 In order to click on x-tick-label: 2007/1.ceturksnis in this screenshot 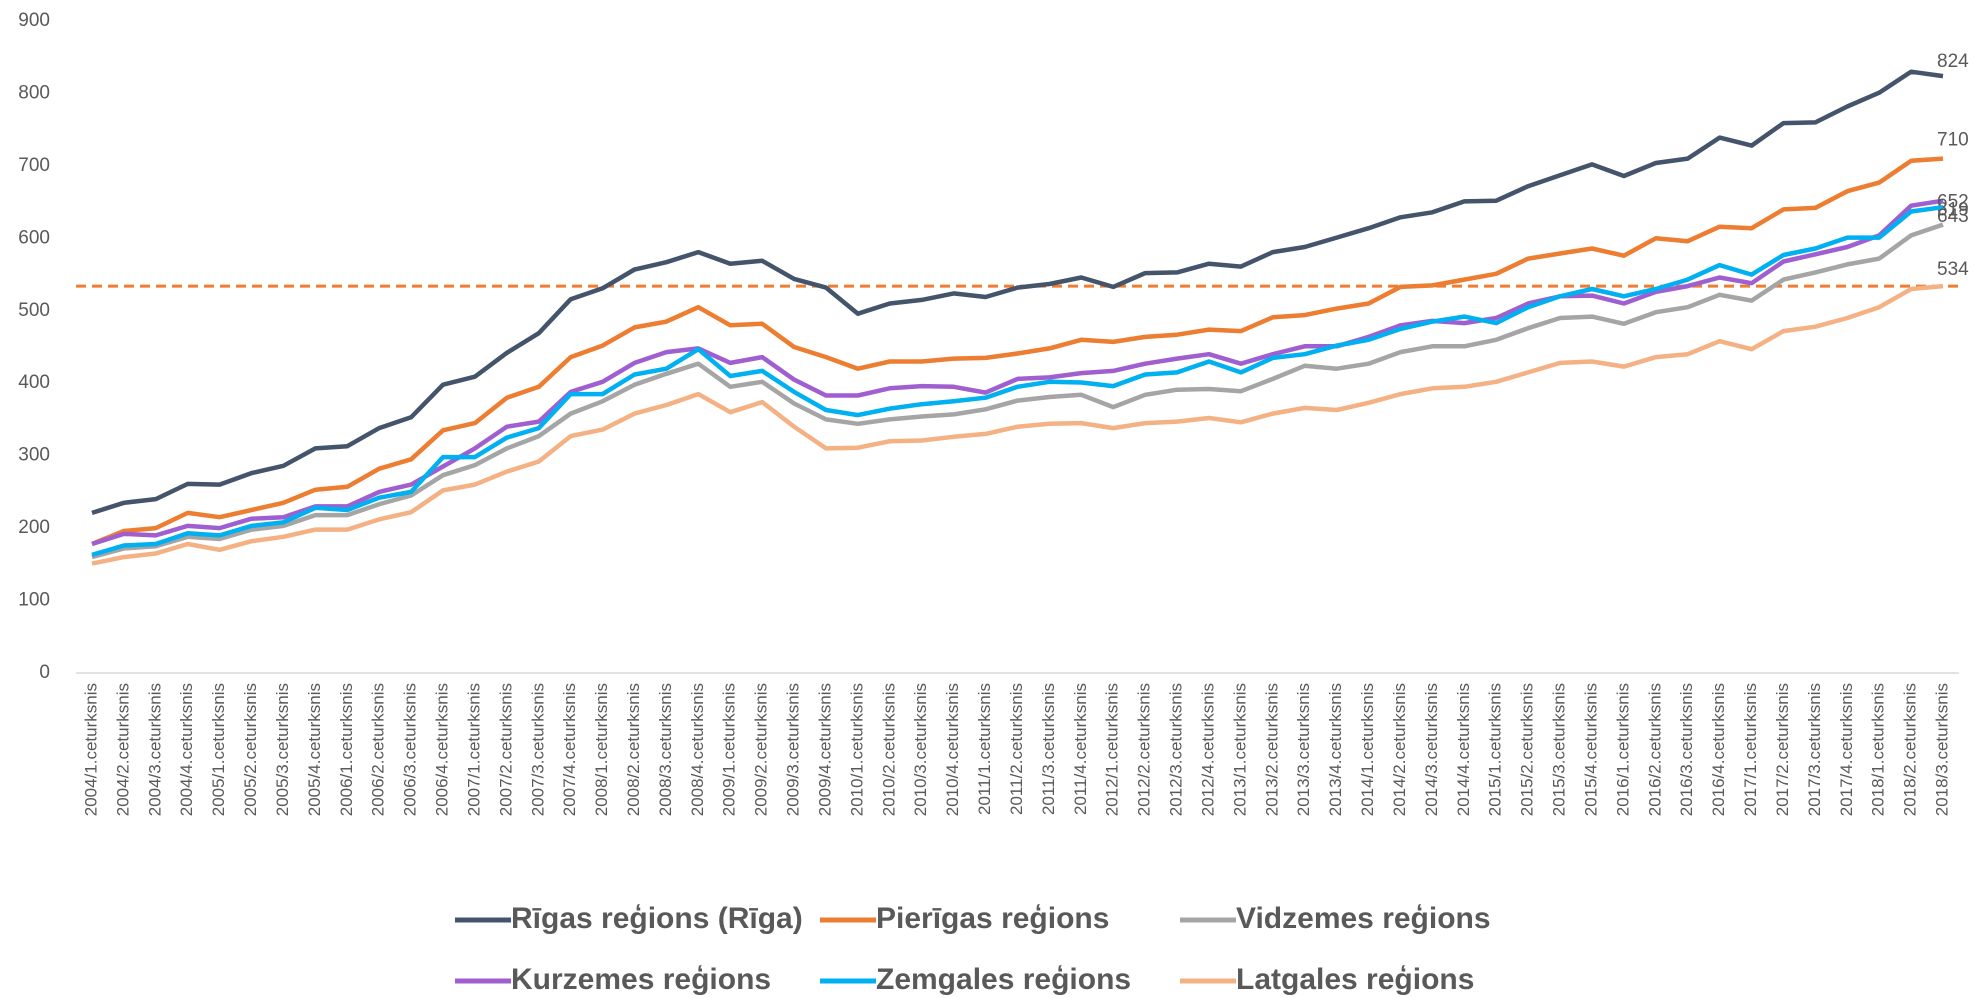, I will do `click(473, 749)`.